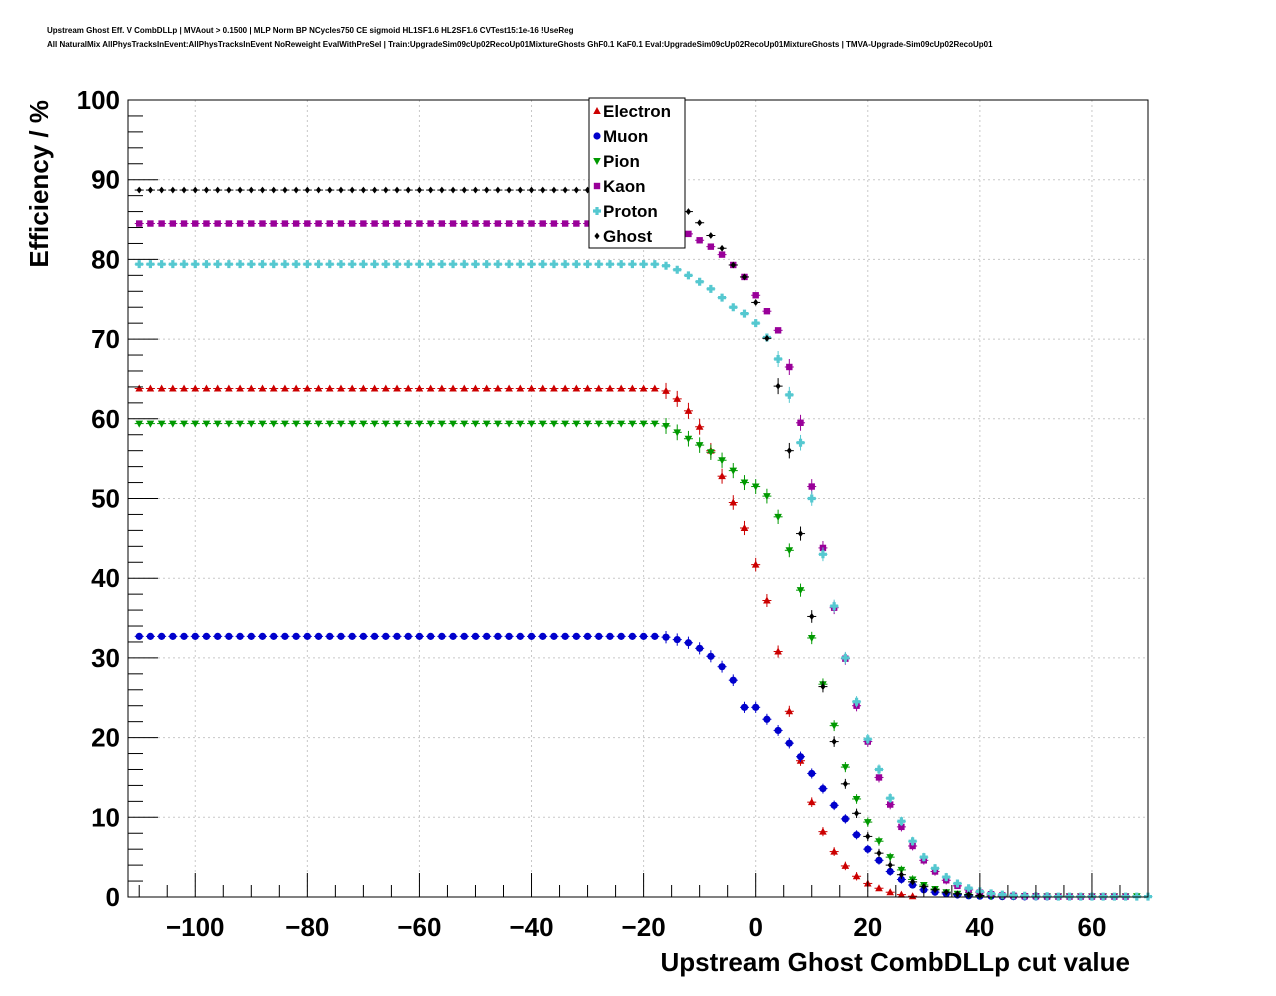 This screenshot has width=1276, height=996. What do you see at coordinates (597, 110) in the screenshot?
I see `legend-marker-electron` at bounding box center [597, 110].